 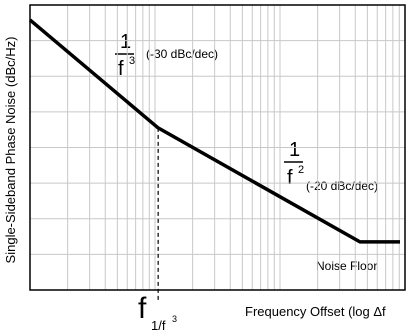 I want to click on annotation: 2, so click(x=301, y=170).